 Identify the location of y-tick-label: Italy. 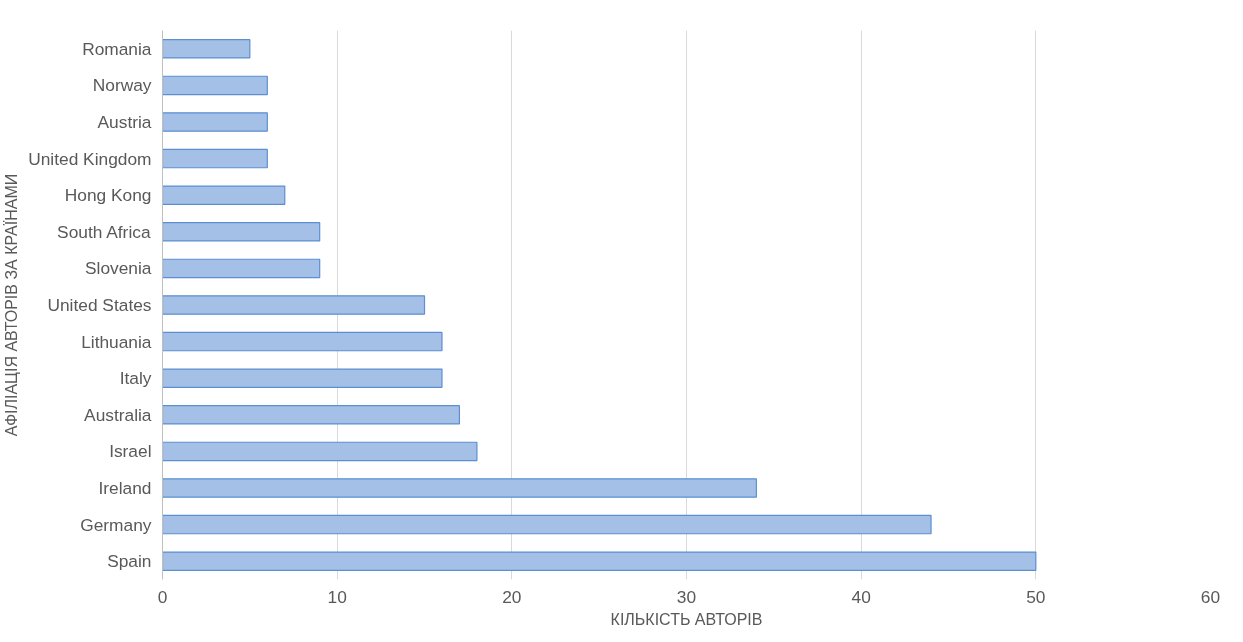
(135, 378).